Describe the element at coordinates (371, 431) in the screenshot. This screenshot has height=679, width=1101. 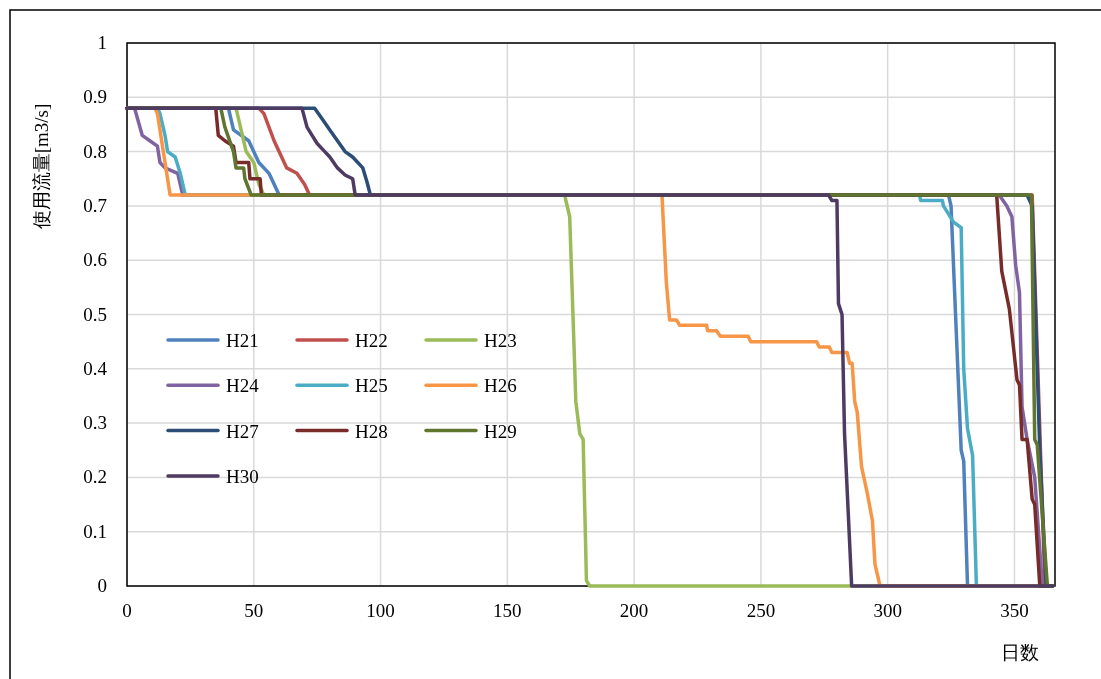
I see `legend-label: H28` at that location.